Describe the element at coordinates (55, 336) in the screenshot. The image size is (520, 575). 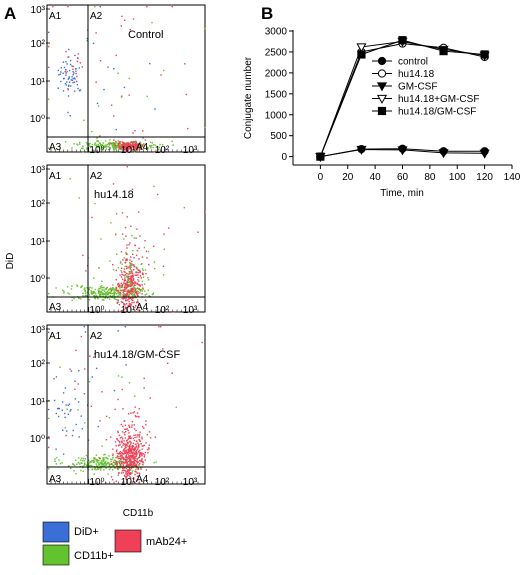
I see `region-label-a1: A1` at that location.